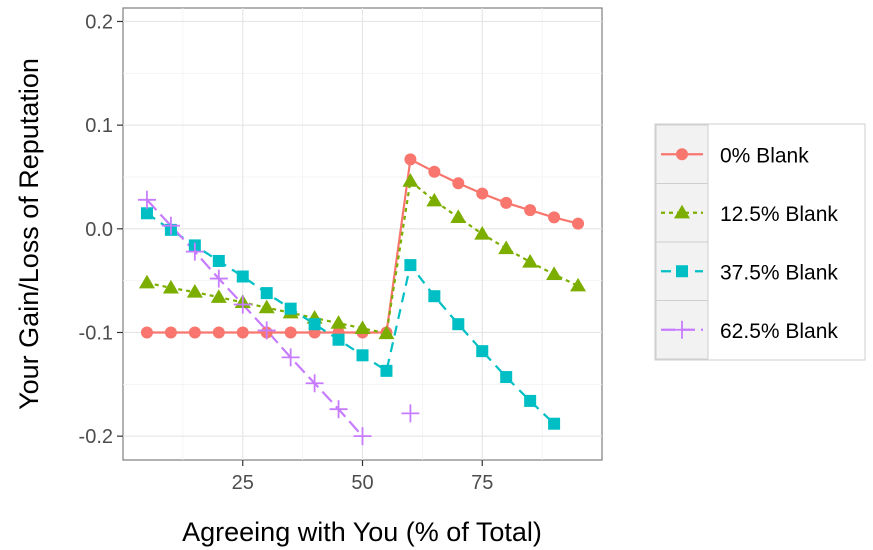 Image resolution: width=873 pixels, height=550 pixels. I want to click on series-4-line, so click(255, 318).